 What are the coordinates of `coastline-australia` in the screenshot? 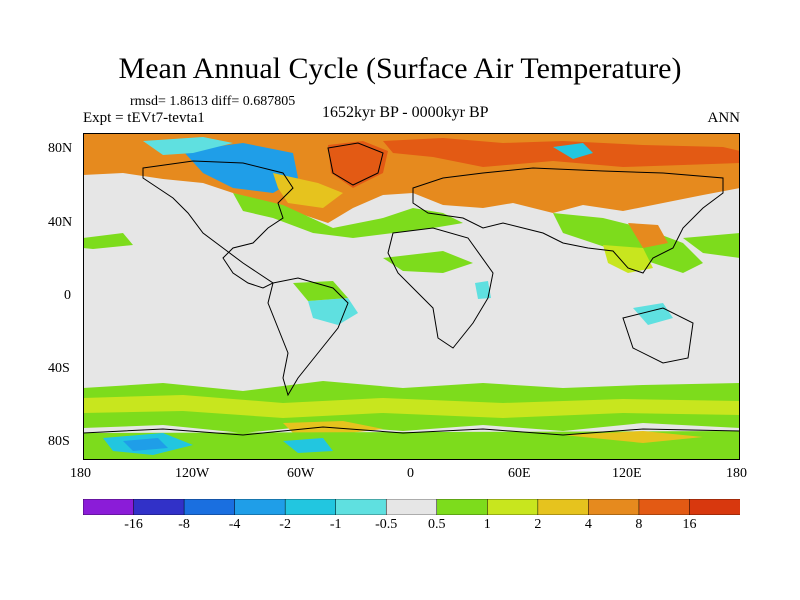 It's located at (658, 335).